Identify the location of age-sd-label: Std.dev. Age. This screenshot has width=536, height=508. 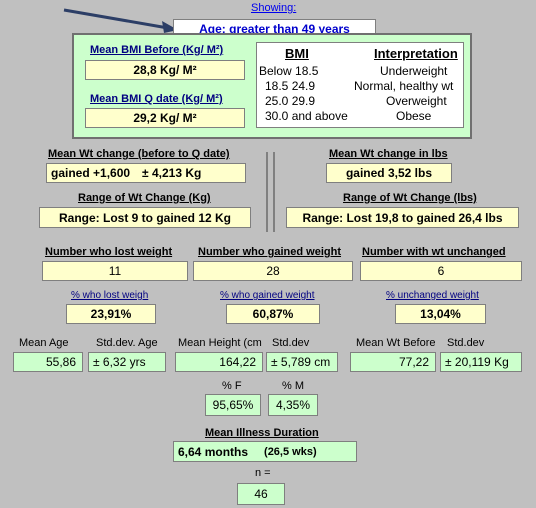
(127, 343).